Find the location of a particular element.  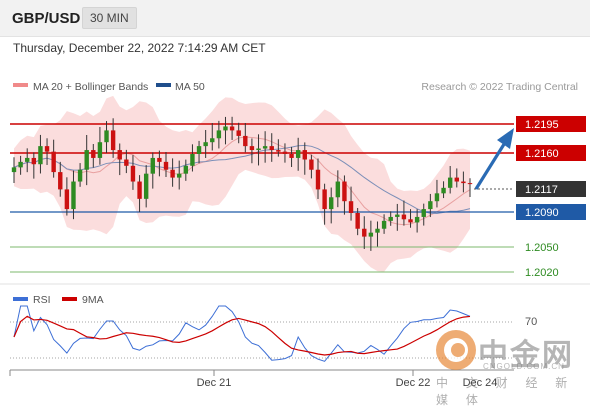

legend-9ma-swatch is located at coordinates (69, 299).